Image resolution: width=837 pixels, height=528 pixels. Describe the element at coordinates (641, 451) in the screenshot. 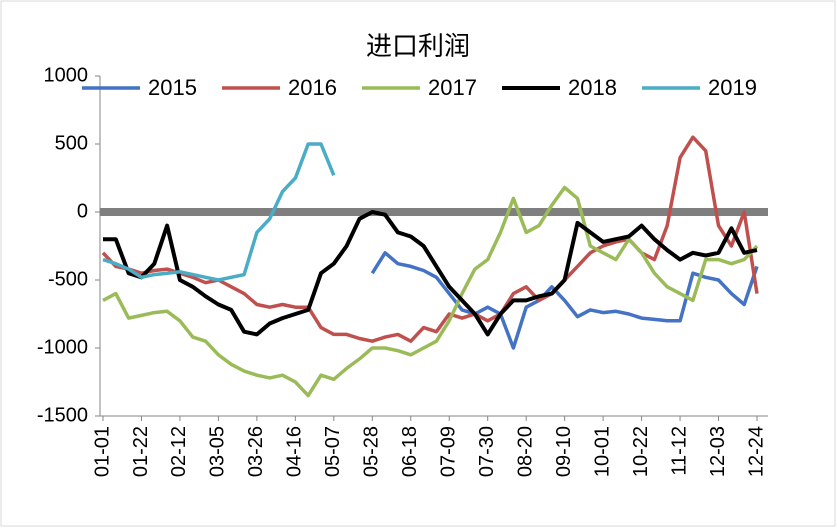

I see `x-tick-label: 10-22` at that location.